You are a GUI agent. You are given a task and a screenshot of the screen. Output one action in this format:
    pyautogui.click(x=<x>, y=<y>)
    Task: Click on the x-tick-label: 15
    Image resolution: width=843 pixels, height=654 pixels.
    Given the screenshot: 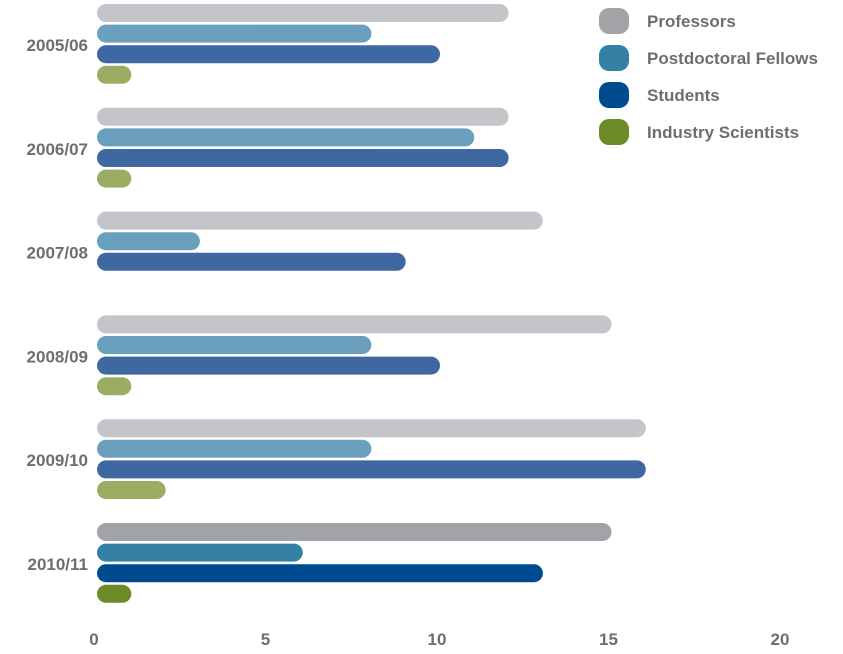 What is the action you would take?
    pyautogui.click(x=608, y=639)
    